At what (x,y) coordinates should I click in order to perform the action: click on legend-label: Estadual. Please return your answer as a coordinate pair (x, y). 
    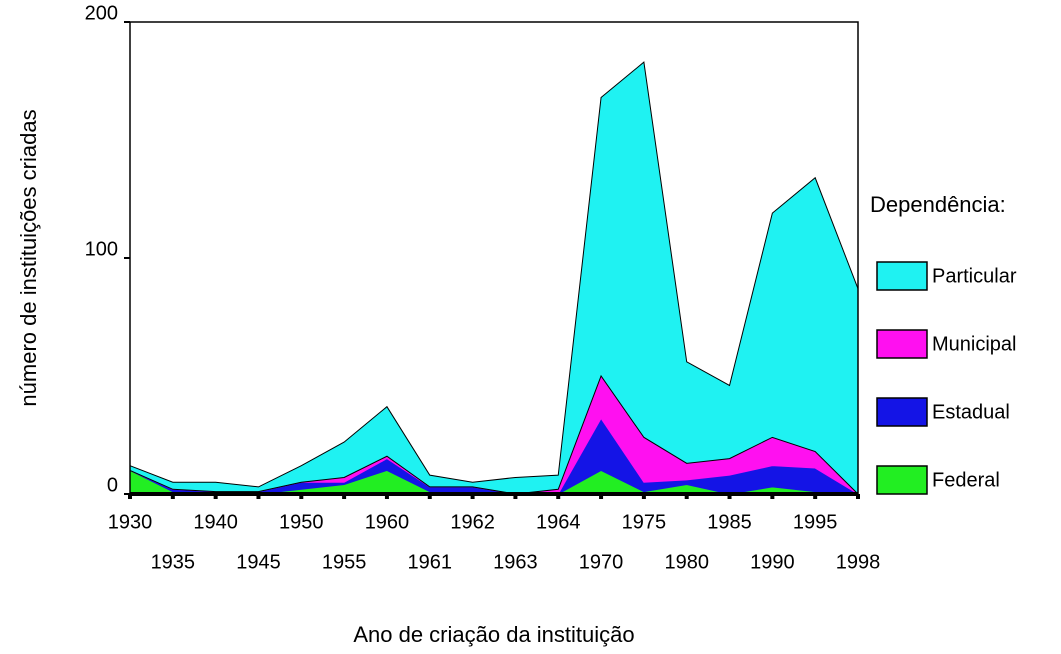
    Looking at the image, I should click on (971, 412).